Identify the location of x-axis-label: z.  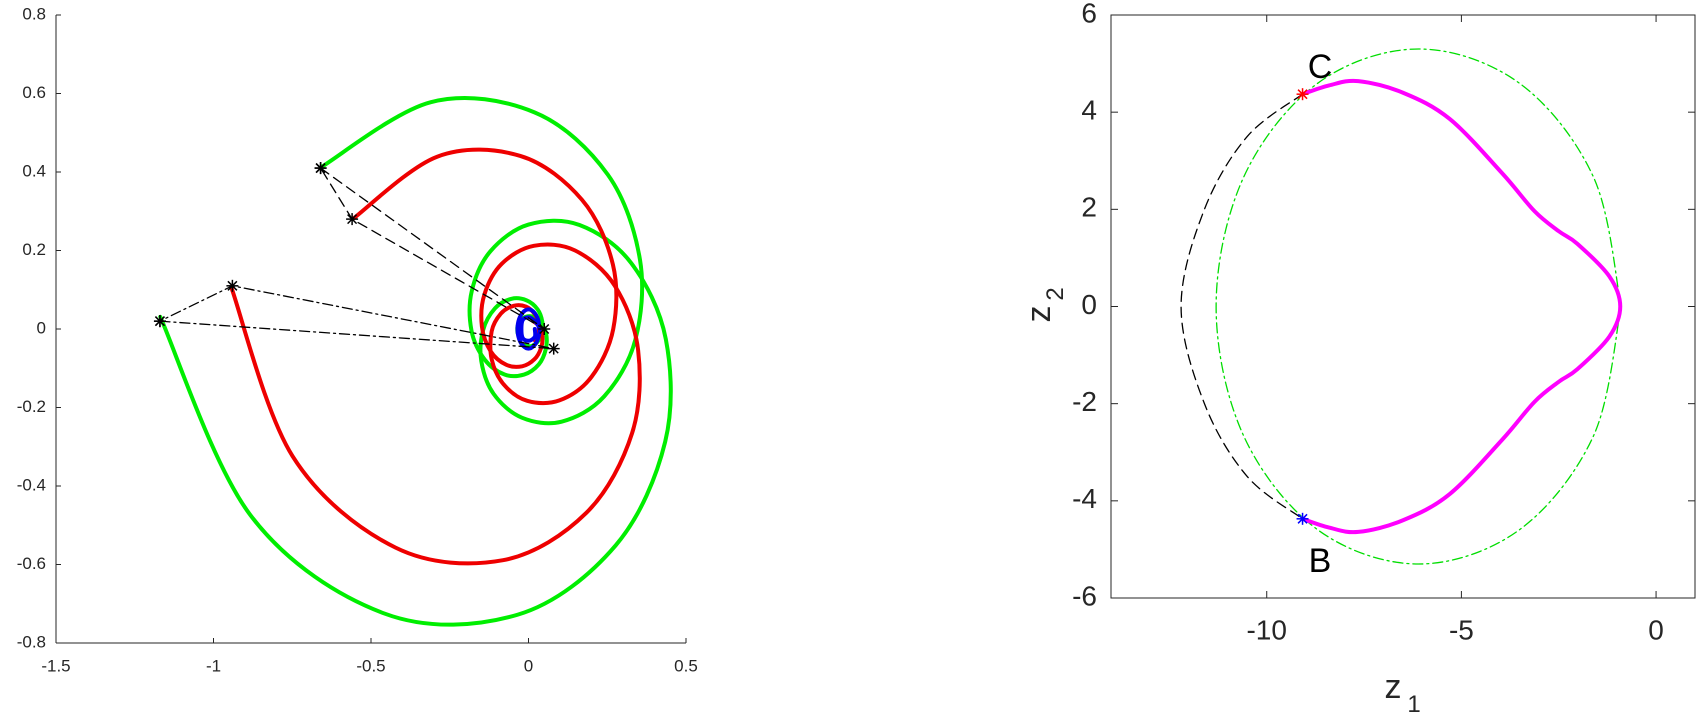
(1393, 687).